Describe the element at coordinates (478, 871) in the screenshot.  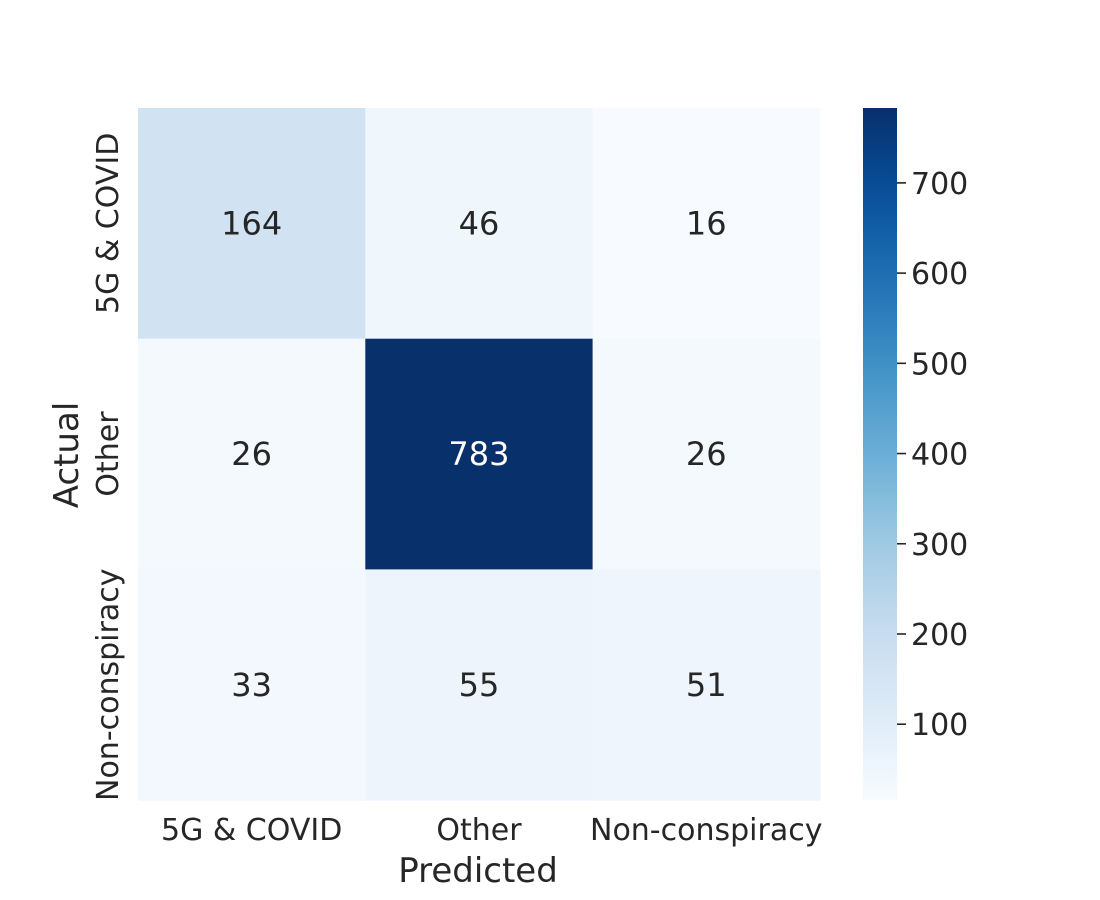
I see `x-axis-label: Predicted` at that location.